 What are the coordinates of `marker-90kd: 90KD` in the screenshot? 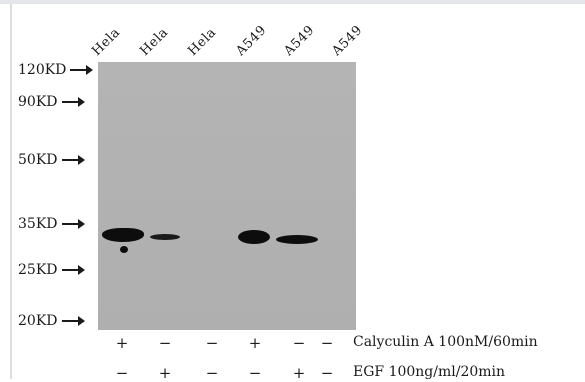 It's located at (51, 102).